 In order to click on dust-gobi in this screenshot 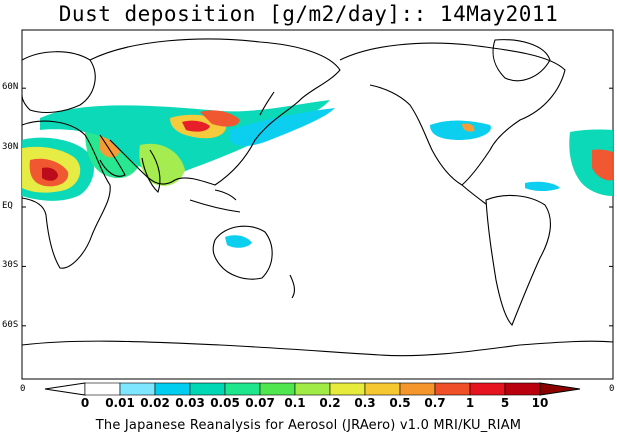, I will do `click(220, 118)`.